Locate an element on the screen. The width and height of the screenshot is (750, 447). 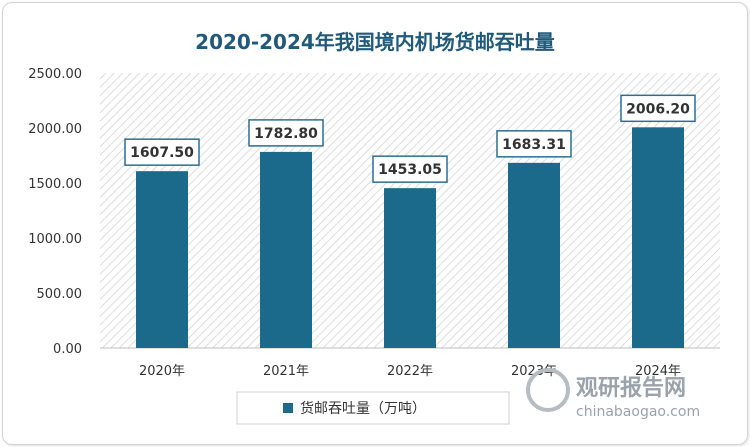
legend-swatch is located at coordinates (288, 408).